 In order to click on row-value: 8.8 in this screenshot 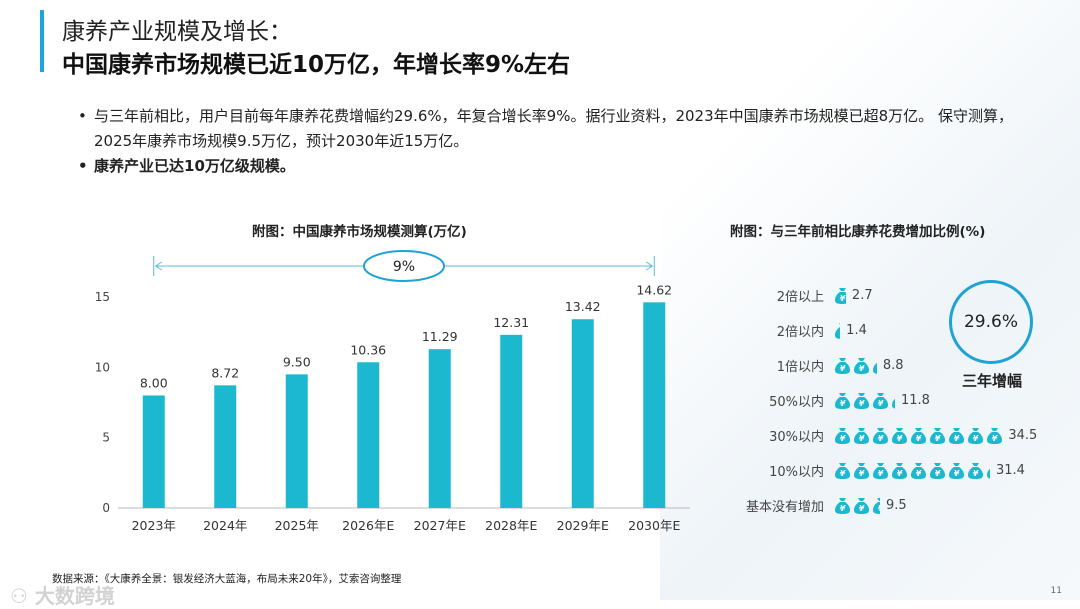, I will do `click(893, 365)`.